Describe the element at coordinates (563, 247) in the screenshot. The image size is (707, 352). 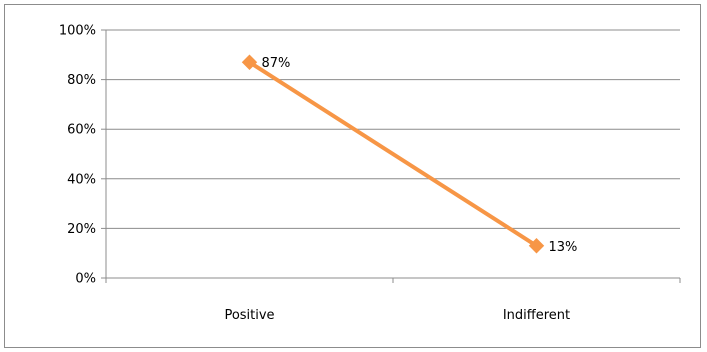
I see `data-label-indifferent: 13%` at that location.